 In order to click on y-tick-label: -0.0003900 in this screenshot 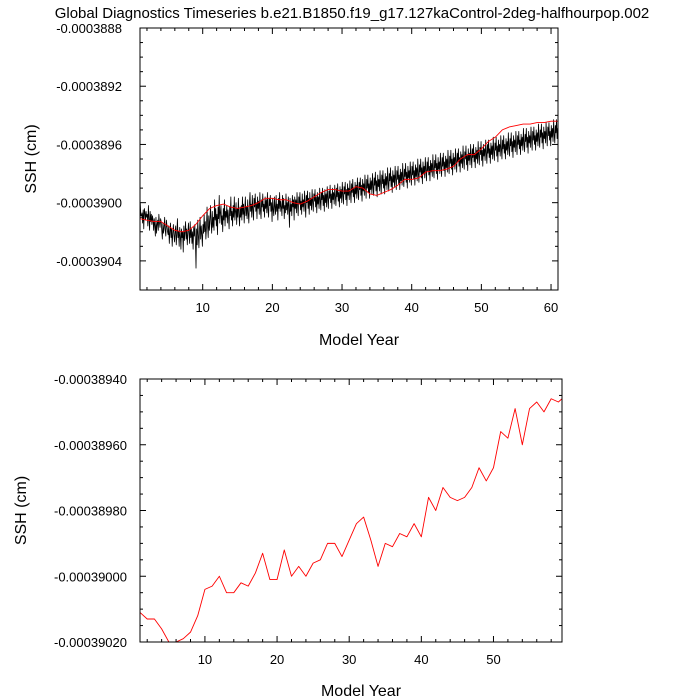, I will do `click(89, 203)`.